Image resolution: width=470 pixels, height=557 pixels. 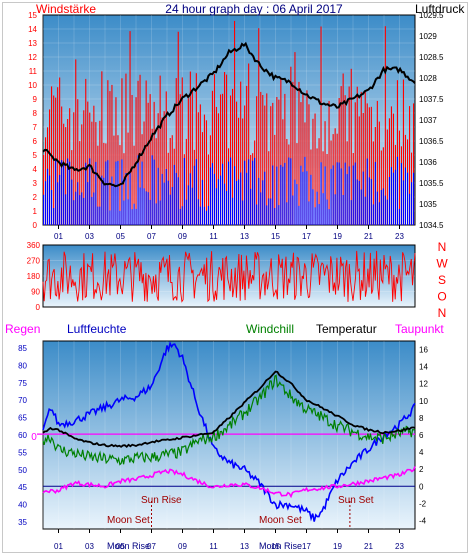 I want to click on hour-tick-label: 03, so click(x=89, y=546).